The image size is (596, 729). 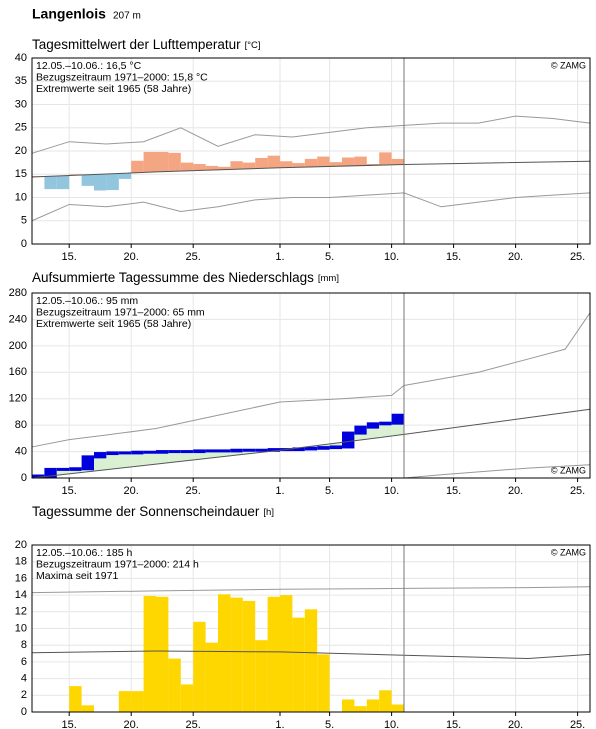 What do you see at coordinates (21, 197) in the screenshot?
I see `y-tick-label: 10` at bounding box center [21, 197].